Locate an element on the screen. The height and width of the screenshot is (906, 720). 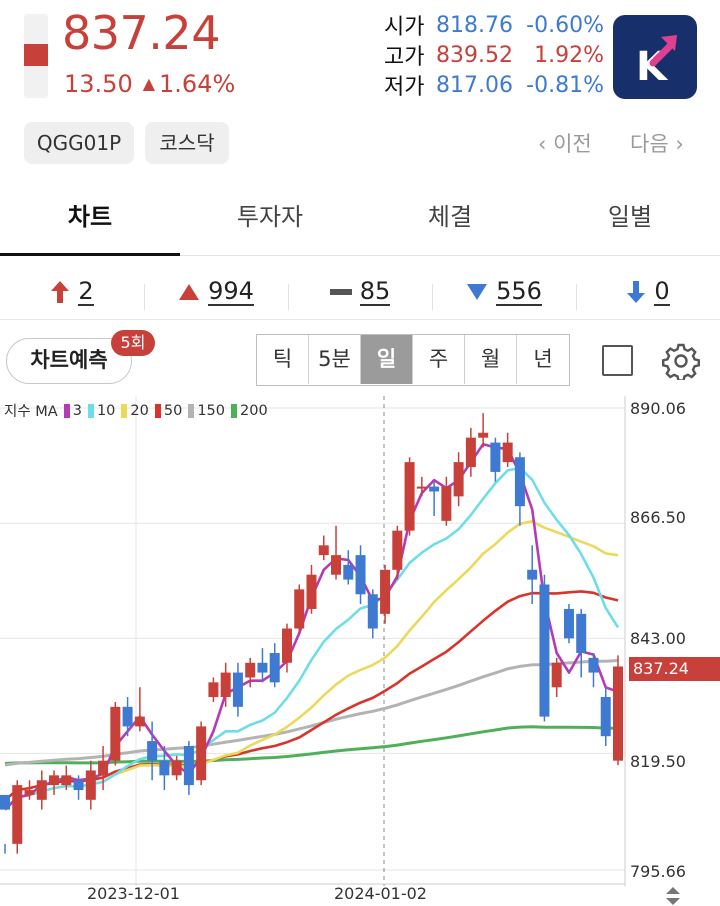
legend-ma50: 50 is located at coordinates (173, 410).